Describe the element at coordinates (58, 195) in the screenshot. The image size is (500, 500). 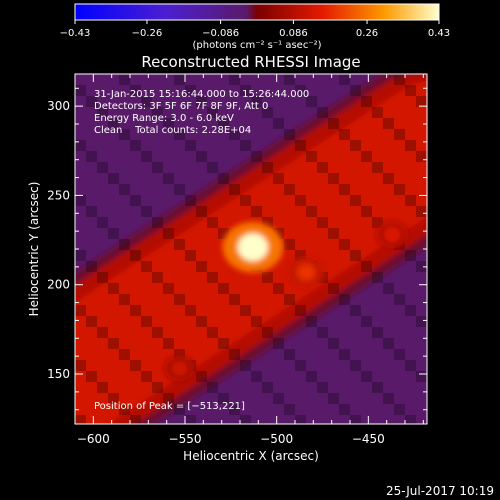
I see `y-tick-label: 250` at that location.